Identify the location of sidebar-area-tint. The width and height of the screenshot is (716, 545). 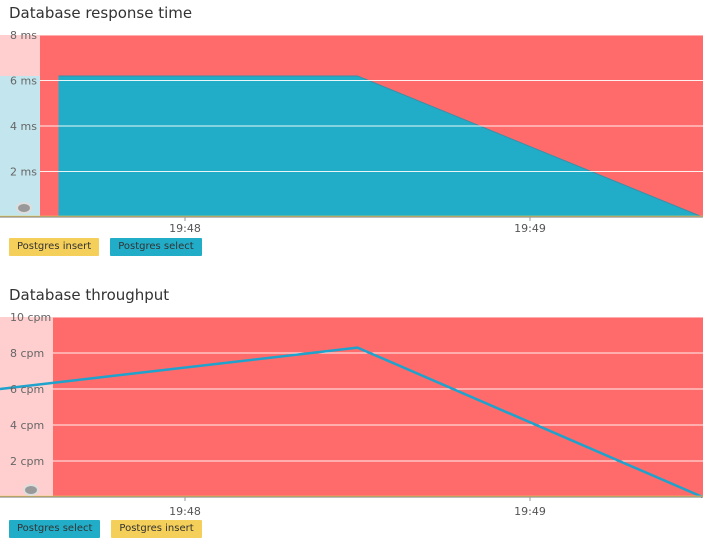
(20, 146).